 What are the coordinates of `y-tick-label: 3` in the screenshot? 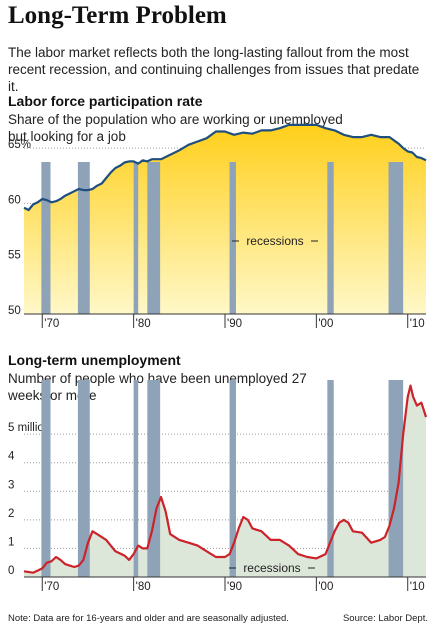 It's located at (11, 485).